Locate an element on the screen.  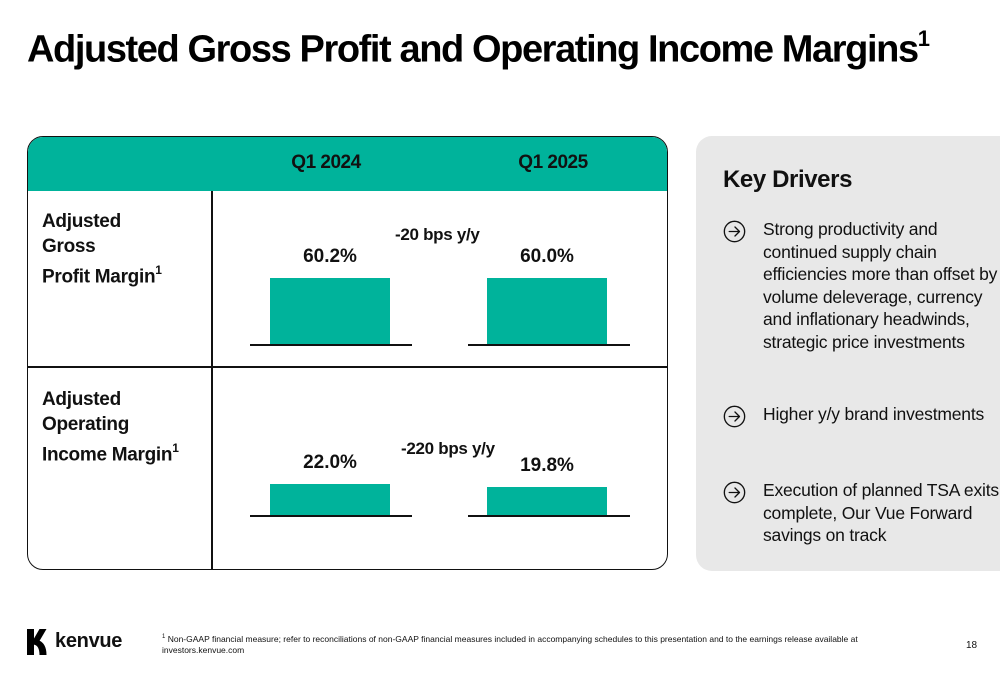
row-label-line: Operating is located at coordinates (86, 424).